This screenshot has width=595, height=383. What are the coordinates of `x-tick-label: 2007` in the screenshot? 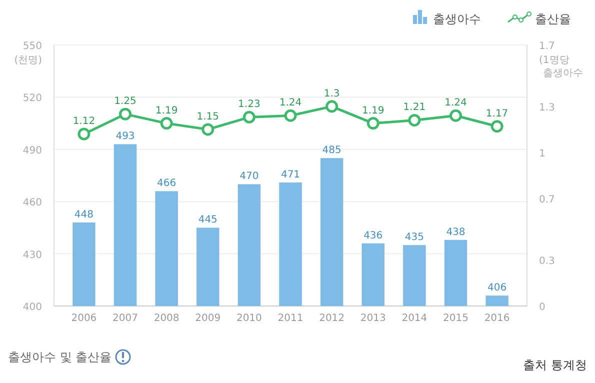 It's located at (125, 318).